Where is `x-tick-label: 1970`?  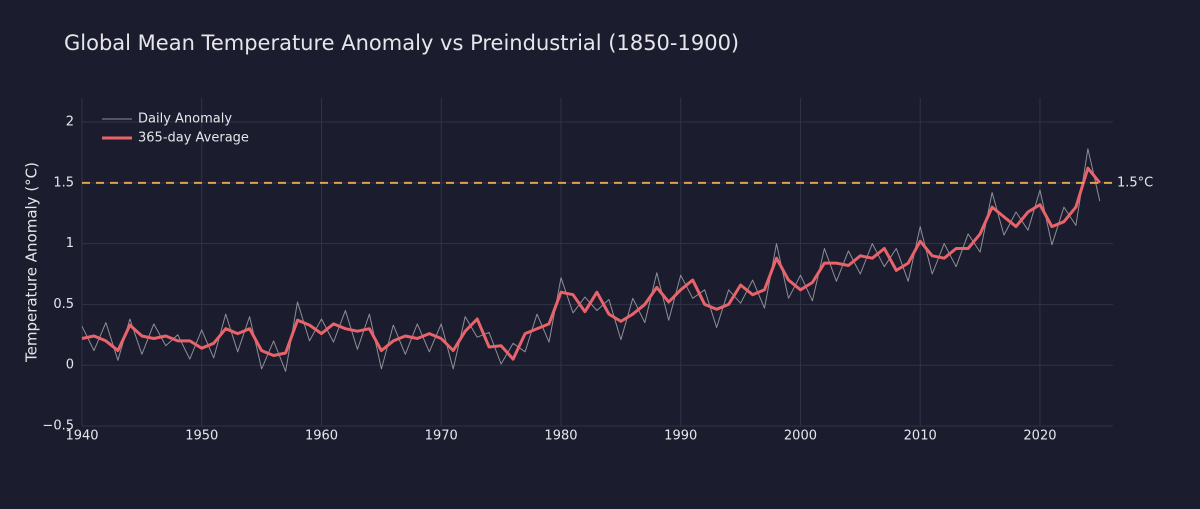
x-tick-label: 1970 is located at coordinates (441, 436).